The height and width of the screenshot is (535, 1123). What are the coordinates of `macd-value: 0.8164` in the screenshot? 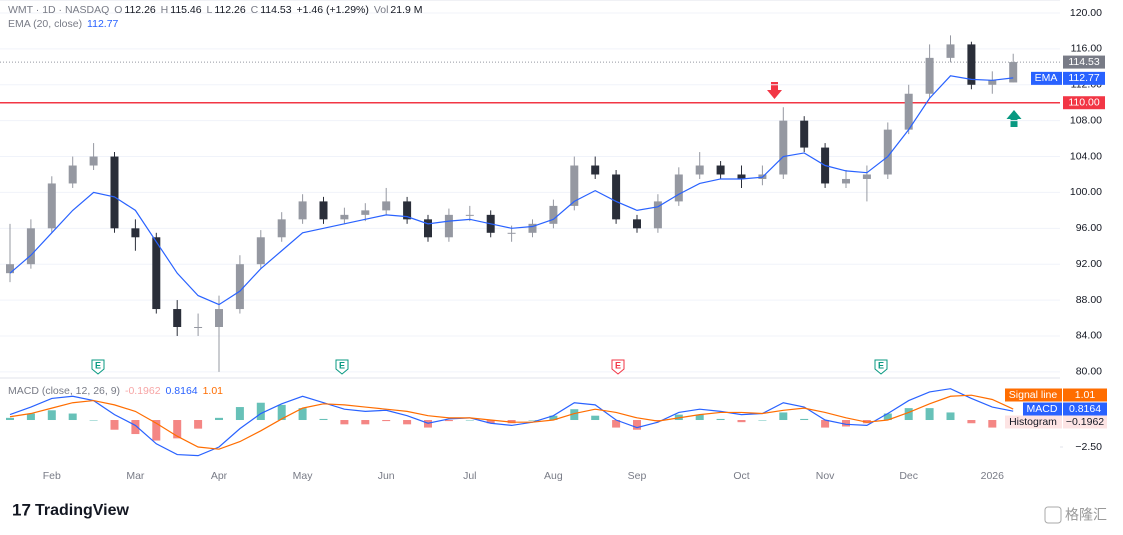 It's located at (181, 391).